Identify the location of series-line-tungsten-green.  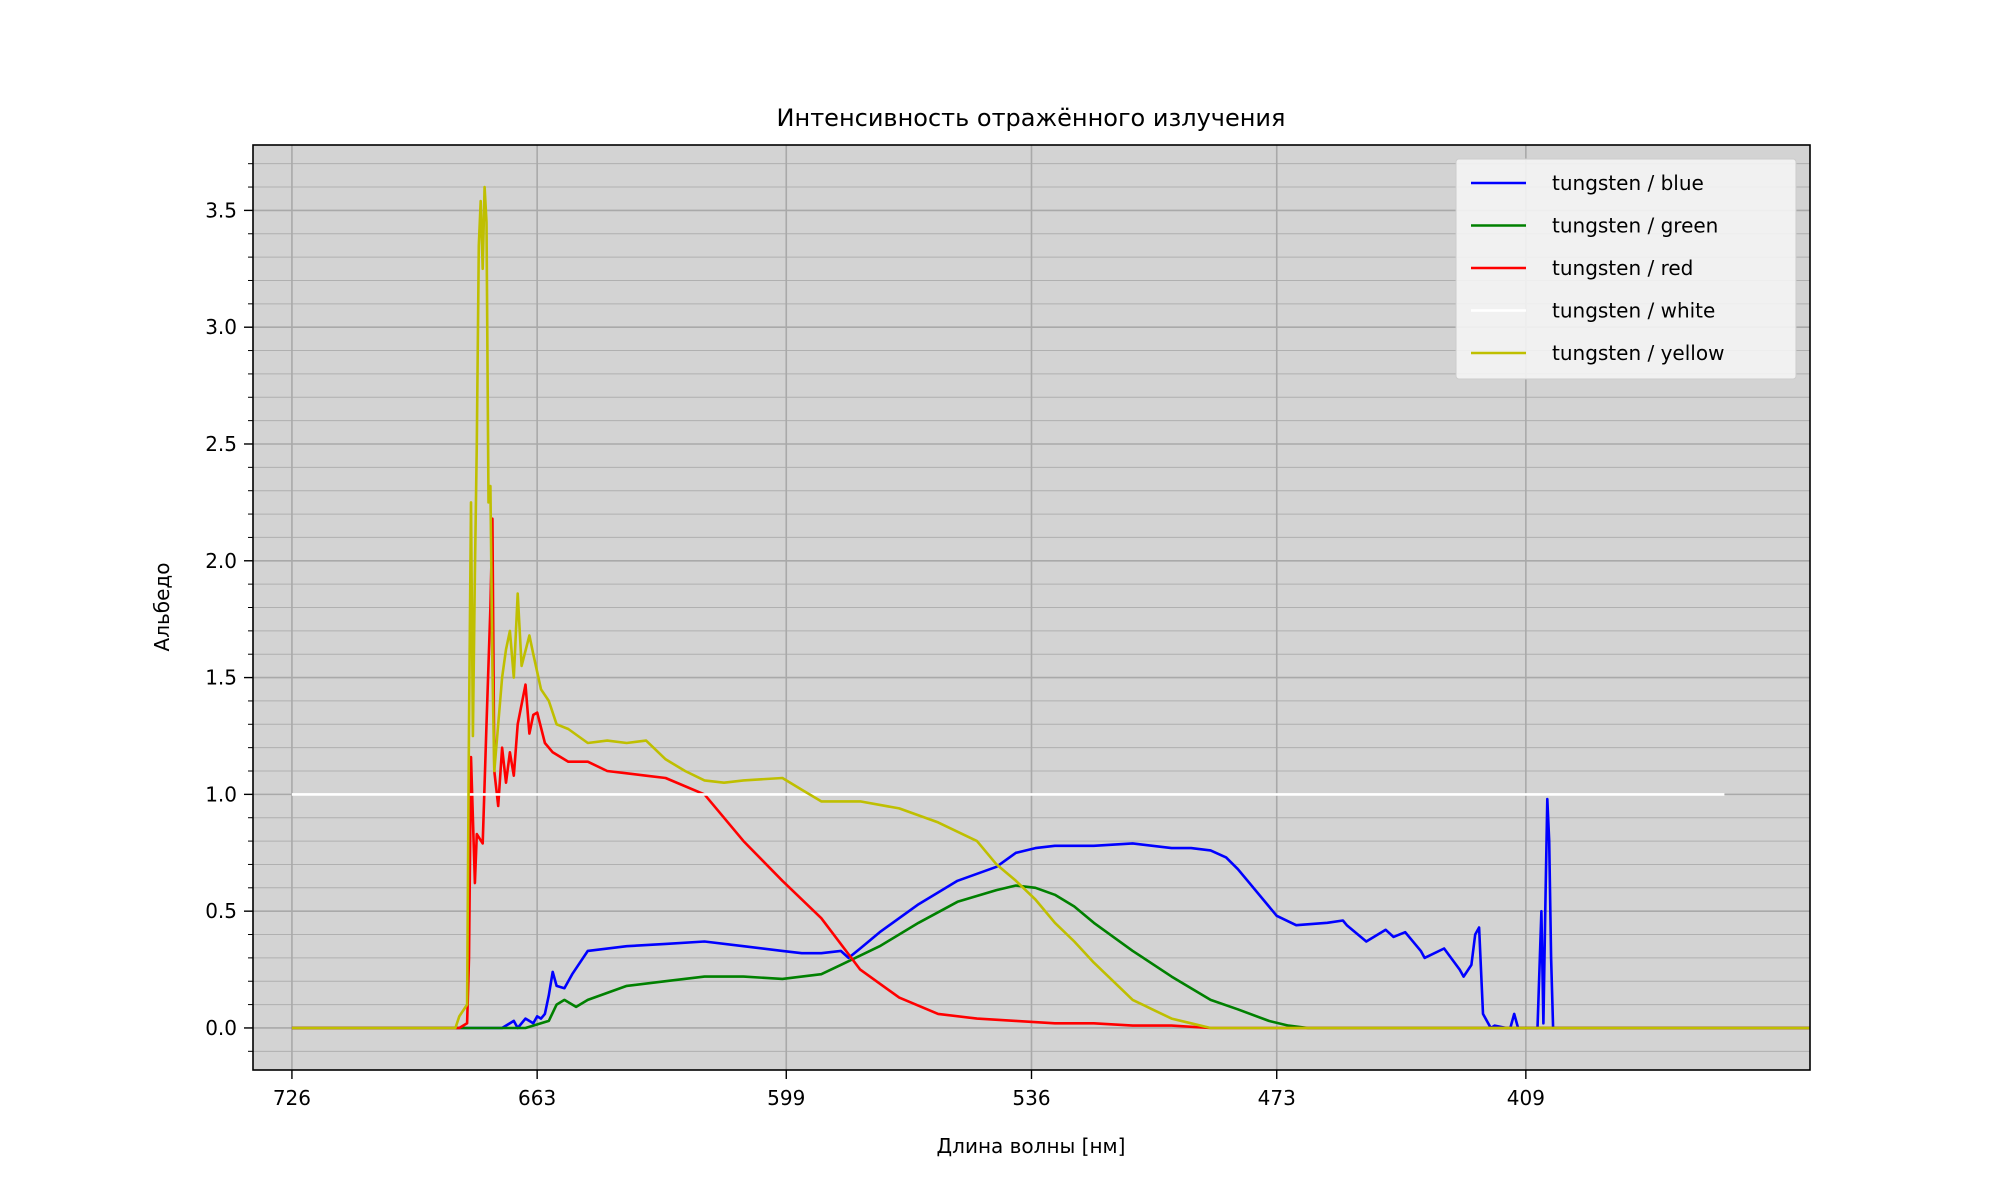
(1050, 957).